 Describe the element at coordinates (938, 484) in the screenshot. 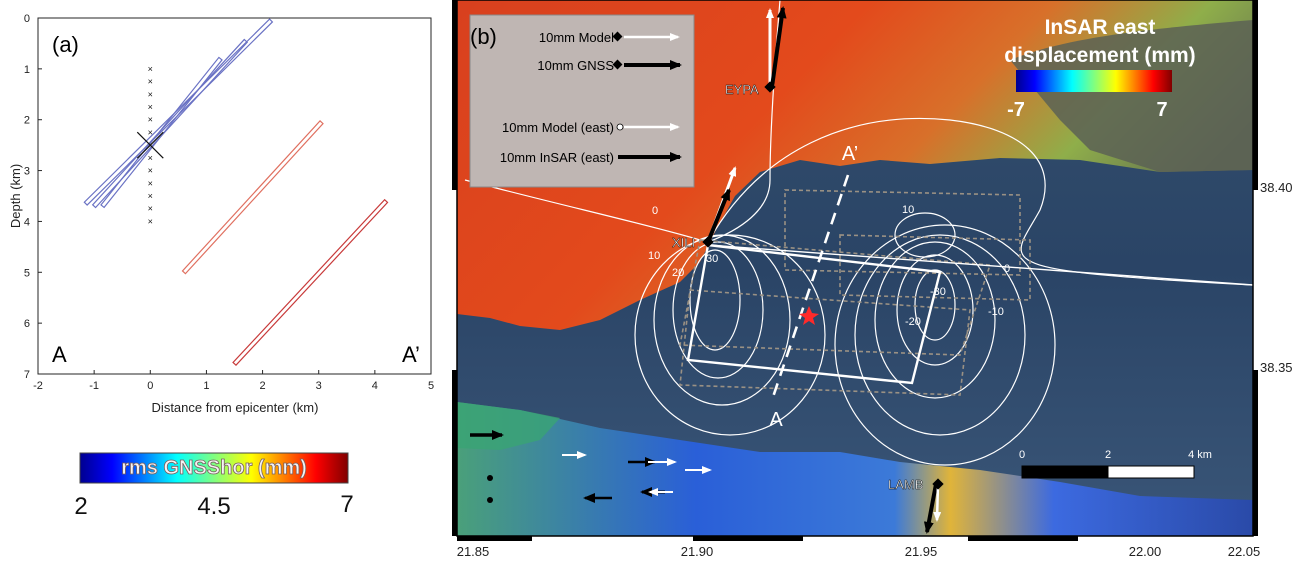

I see `lamb-marker` at that location.